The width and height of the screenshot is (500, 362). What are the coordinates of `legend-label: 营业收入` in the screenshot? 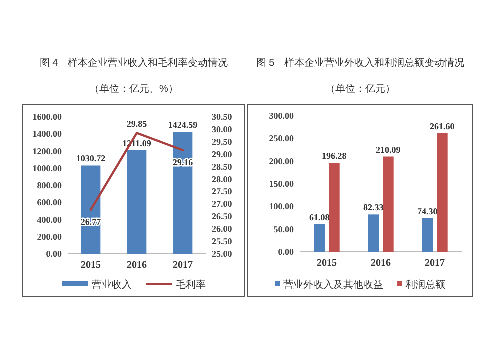 It's located at (112, 285).